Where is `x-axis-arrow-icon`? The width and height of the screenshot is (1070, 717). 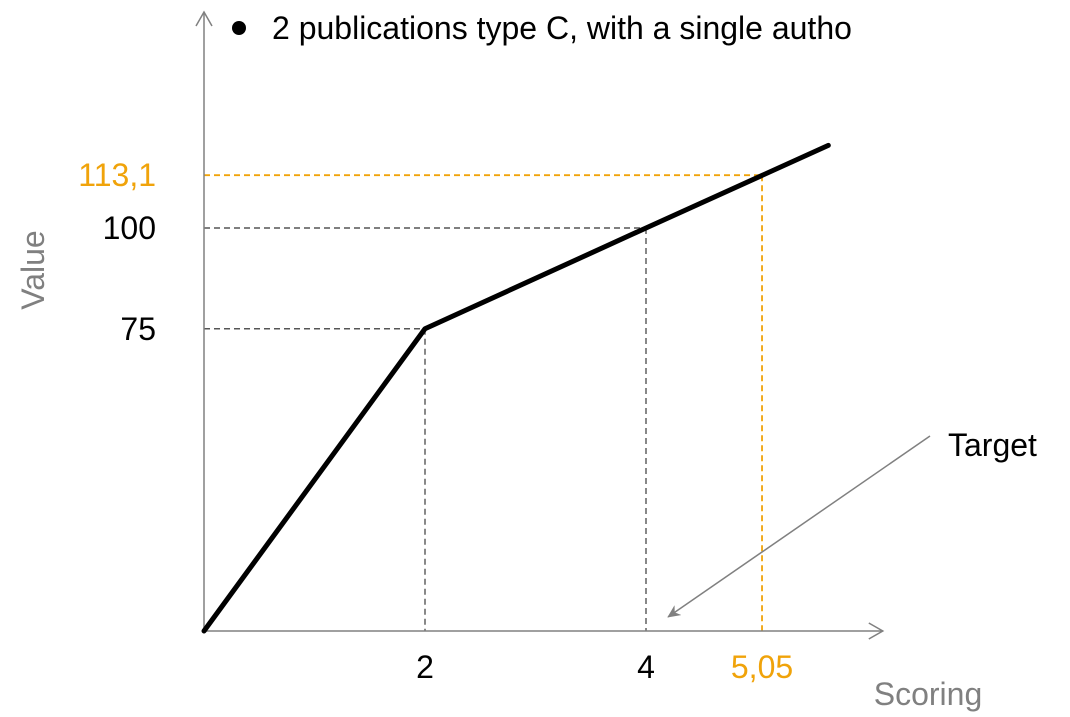 x-axis-arrow-icon is located at coordinates (876, 631).